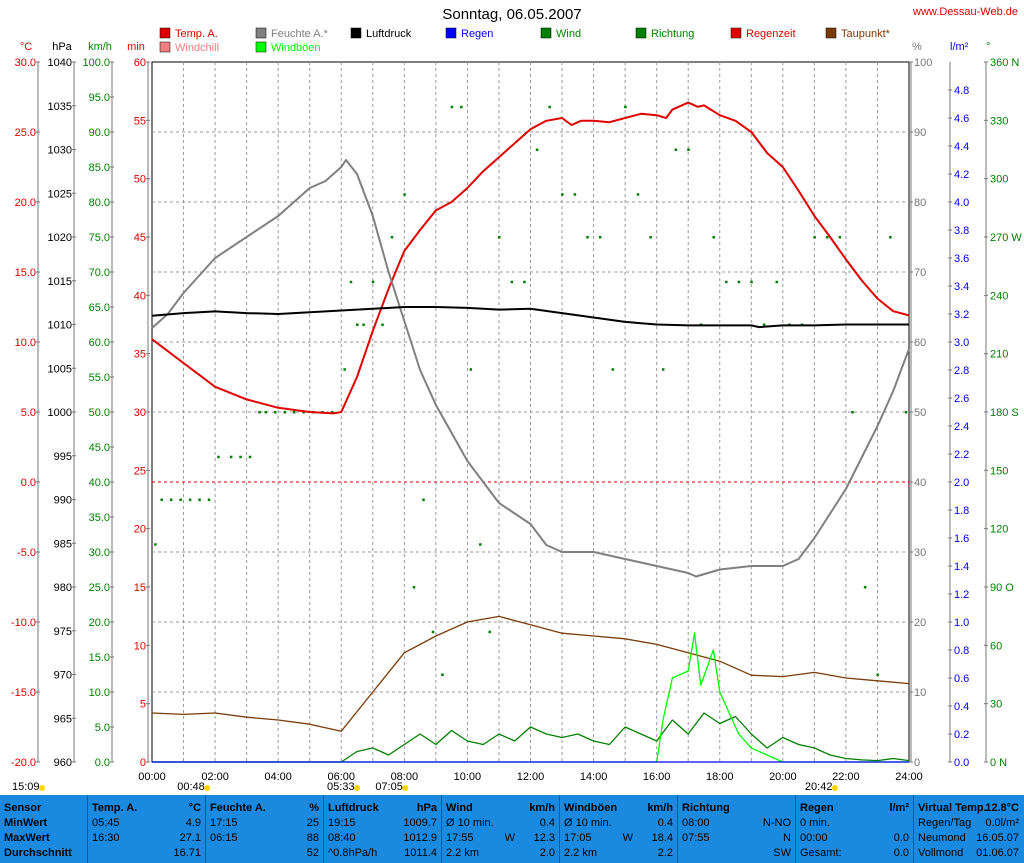 The height and width of the screenshot is (863, 1024). What do you see at coordinates (60, 63) in the screenshot?
I see `pressure-tick-label: 1040` at bounding box center [60, 63].